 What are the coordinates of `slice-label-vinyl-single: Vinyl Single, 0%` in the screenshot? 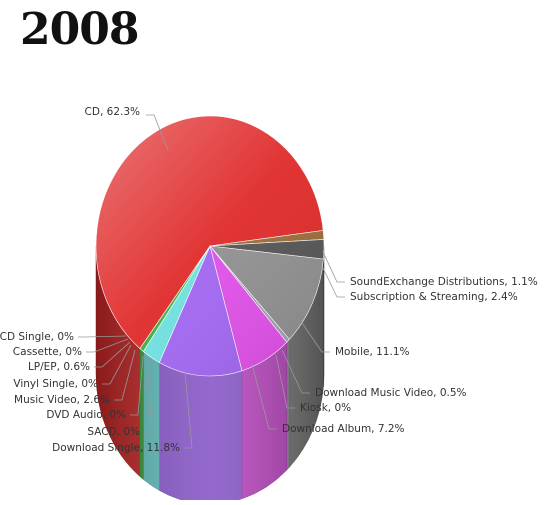 It's located at (55, 384).